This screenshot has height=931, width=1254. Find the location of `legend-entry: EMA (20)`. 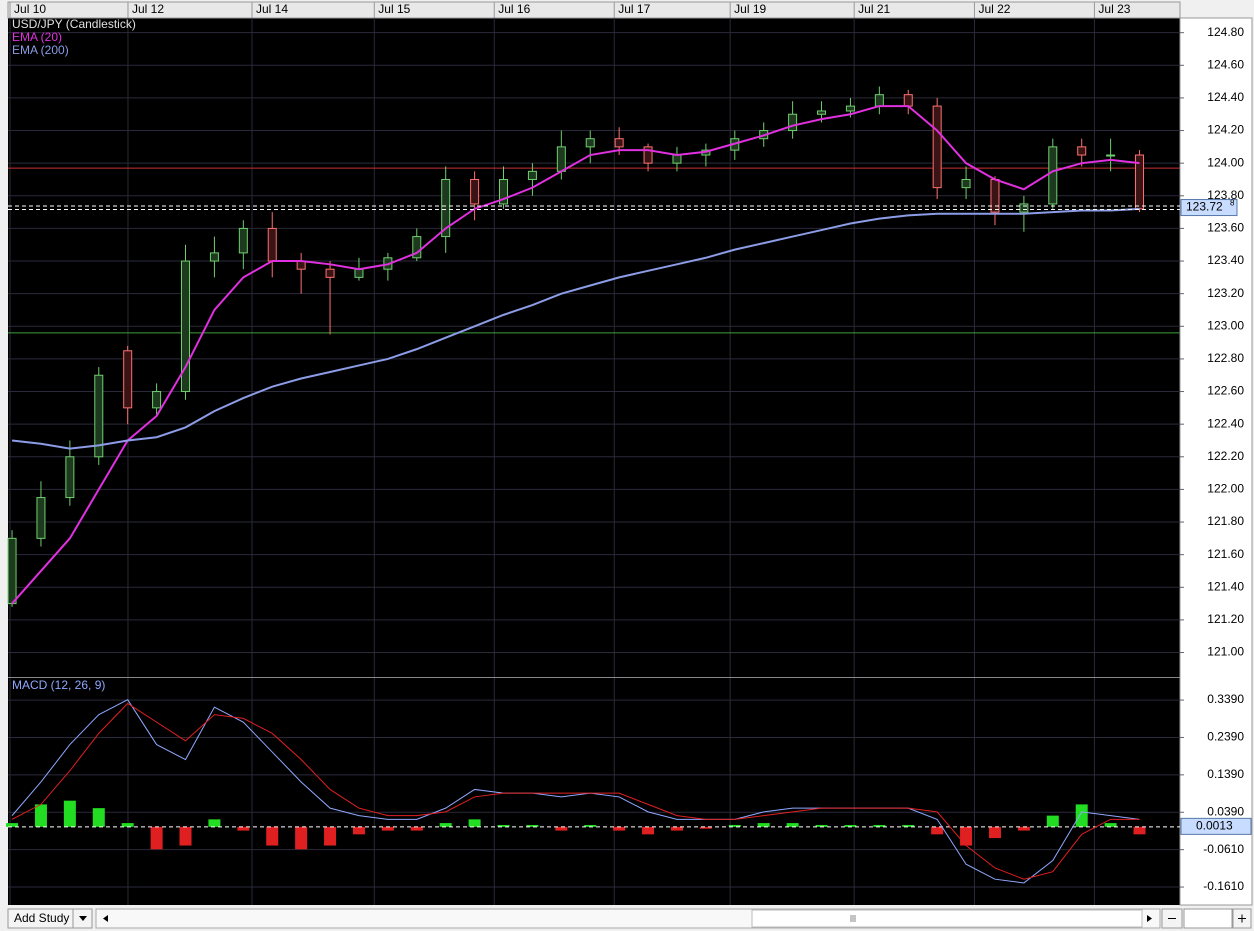

legend-entry: EMA (20) is located at coordinates (37, 37).